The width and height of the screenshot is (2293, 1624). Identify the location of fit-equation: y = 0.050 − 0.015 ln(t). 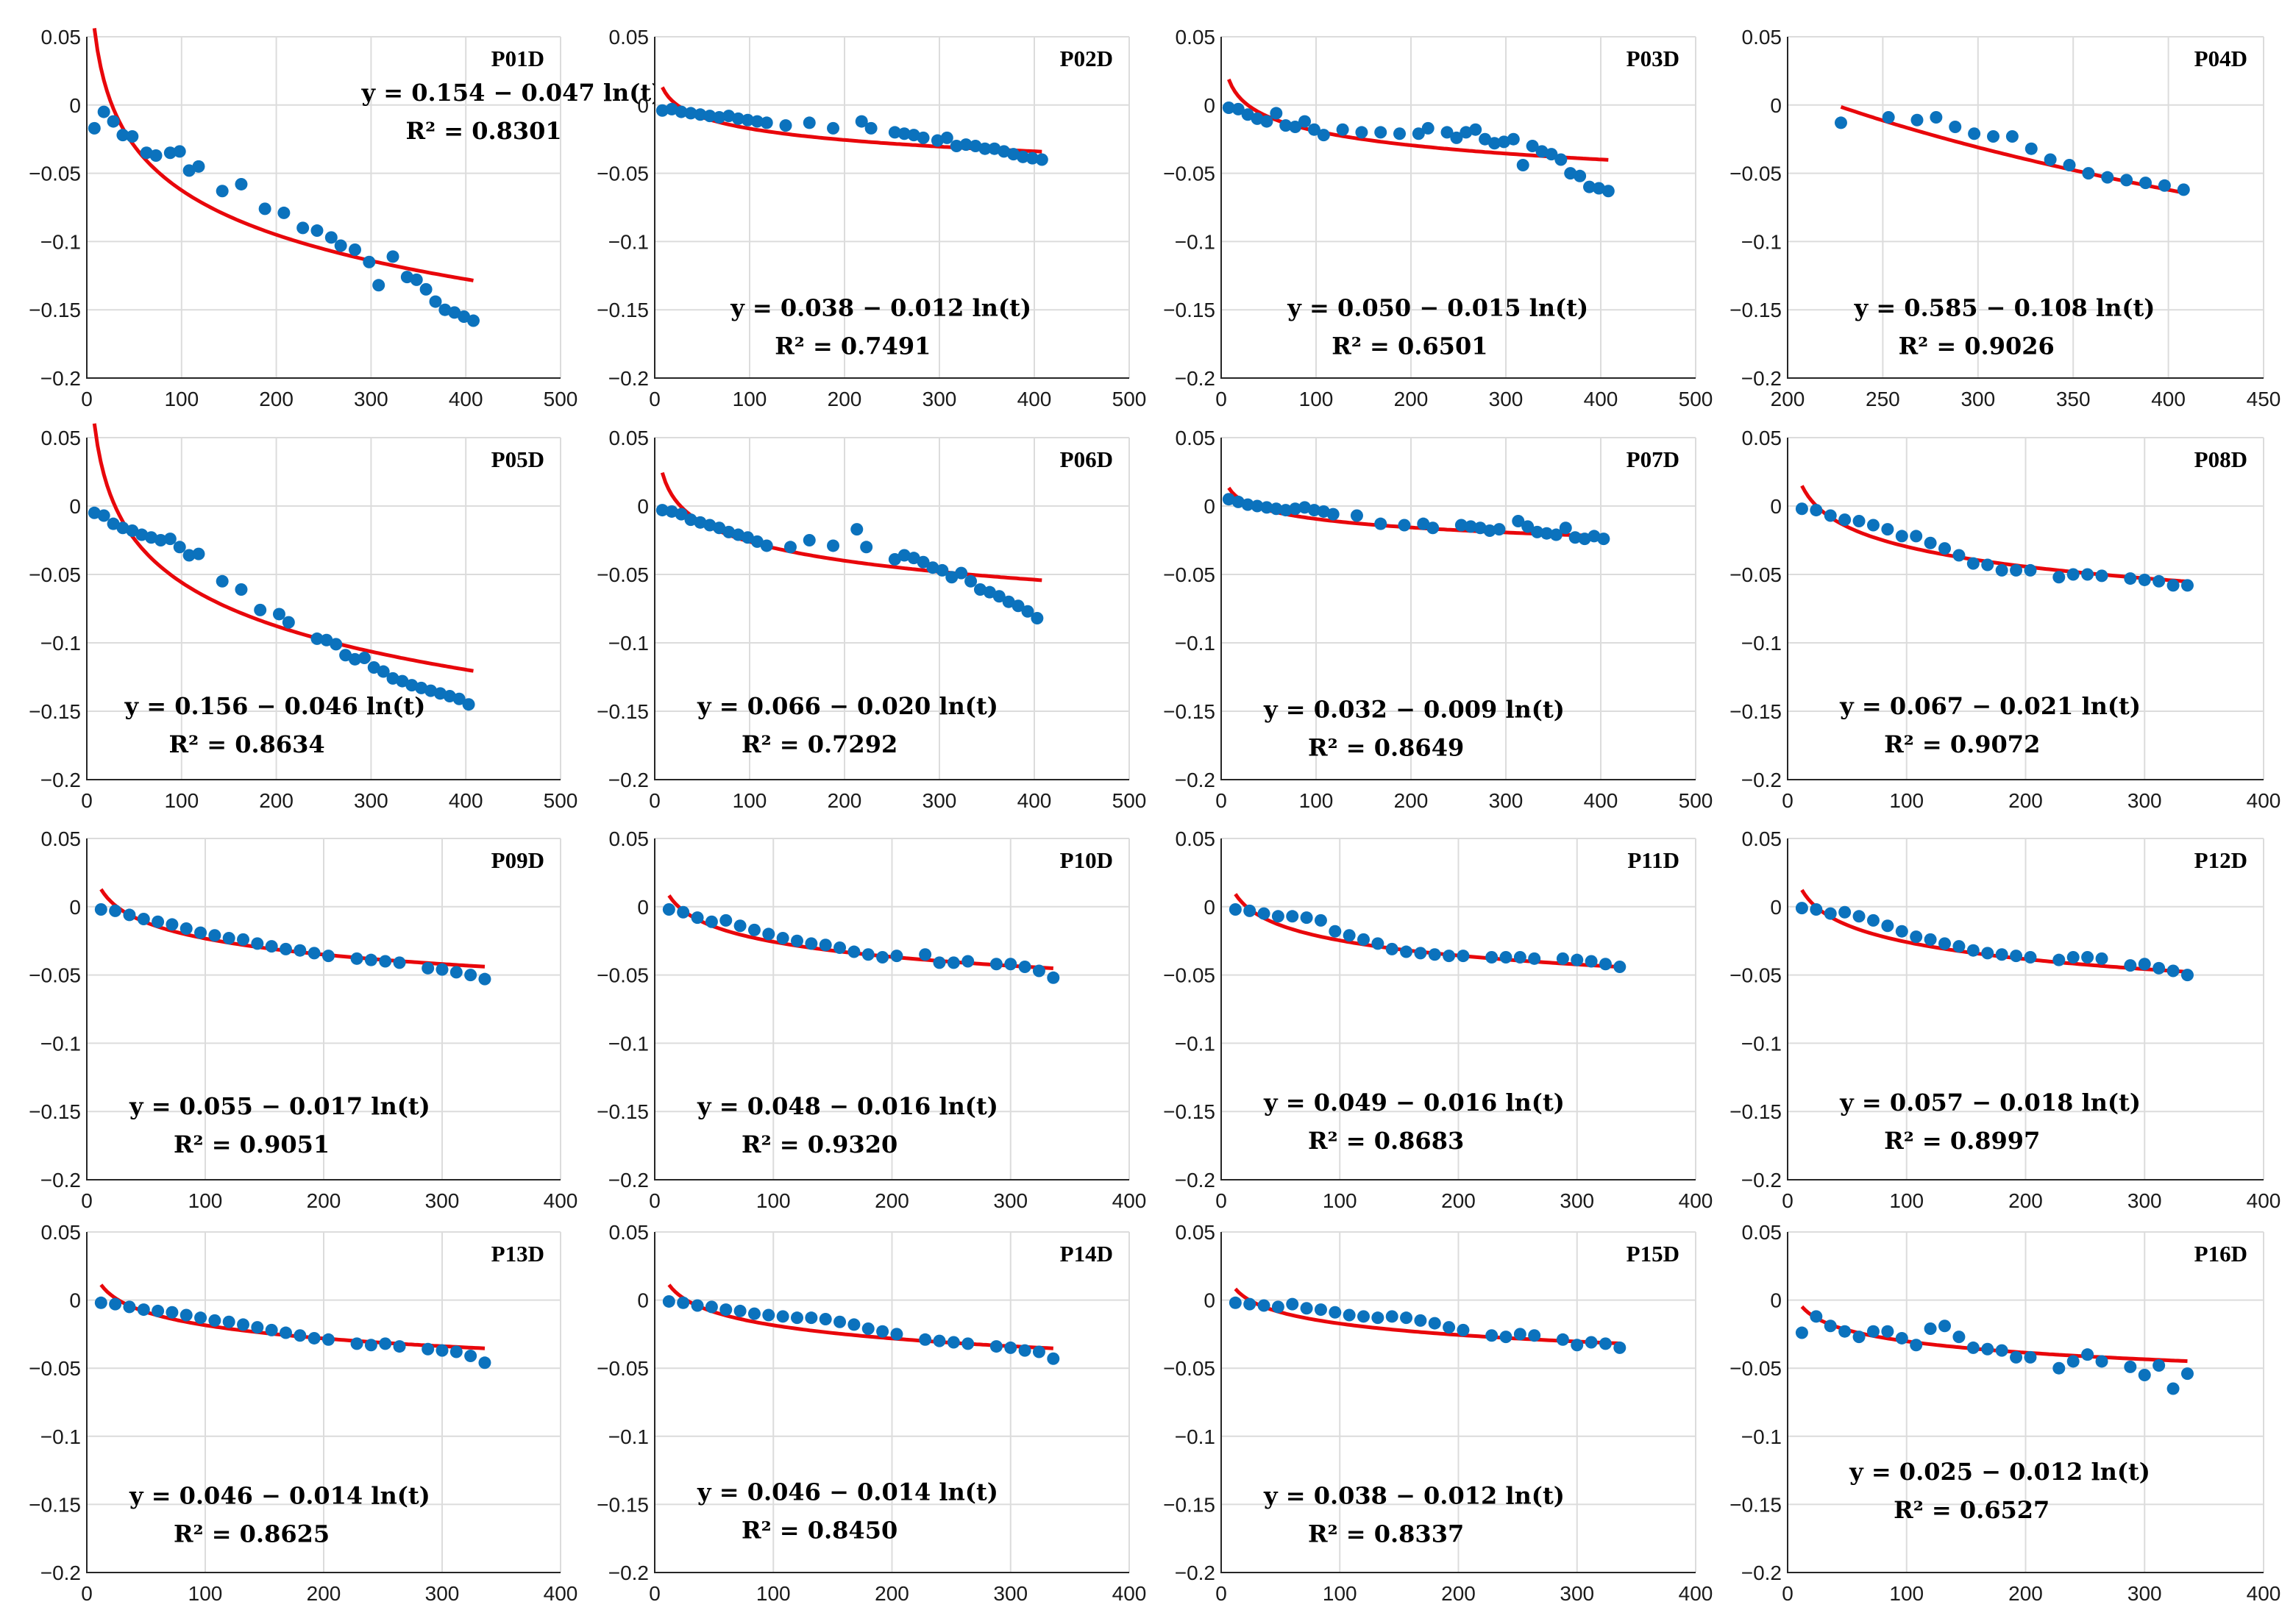
(1437, 308).